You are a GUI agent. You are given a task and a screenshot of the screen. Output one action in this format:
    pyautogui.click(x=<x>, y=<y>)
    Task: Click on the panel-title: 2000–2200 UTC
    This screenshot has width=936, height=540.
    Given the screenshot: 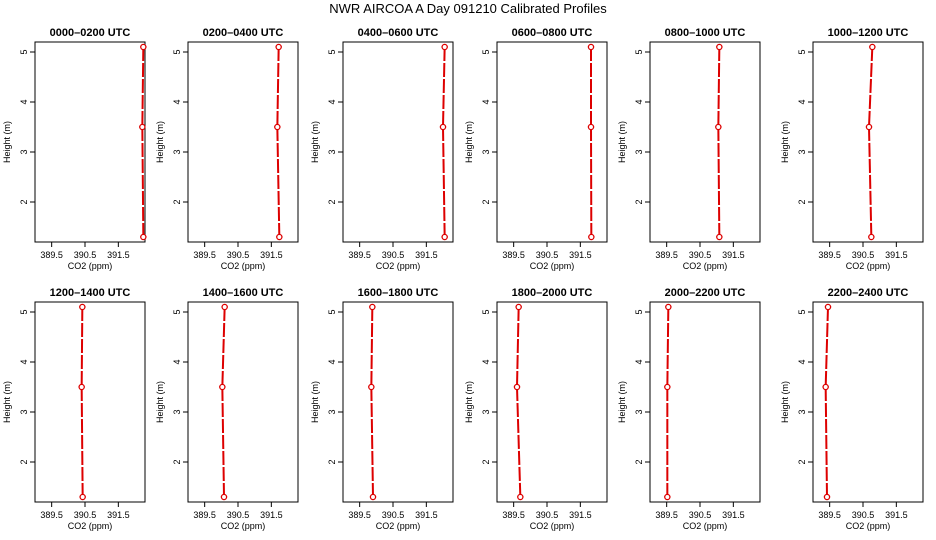 What is the action you would take?
    pyautogui.click(x=705, y=293)
    